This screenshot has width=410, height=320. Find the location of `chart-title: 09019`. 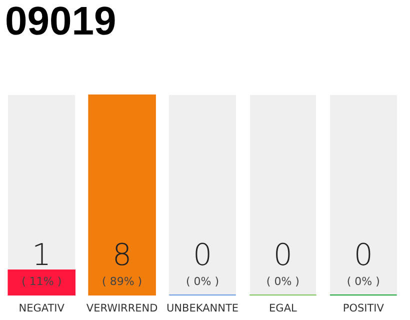

chart-title: 09019 is located at coordinates (60, 22).